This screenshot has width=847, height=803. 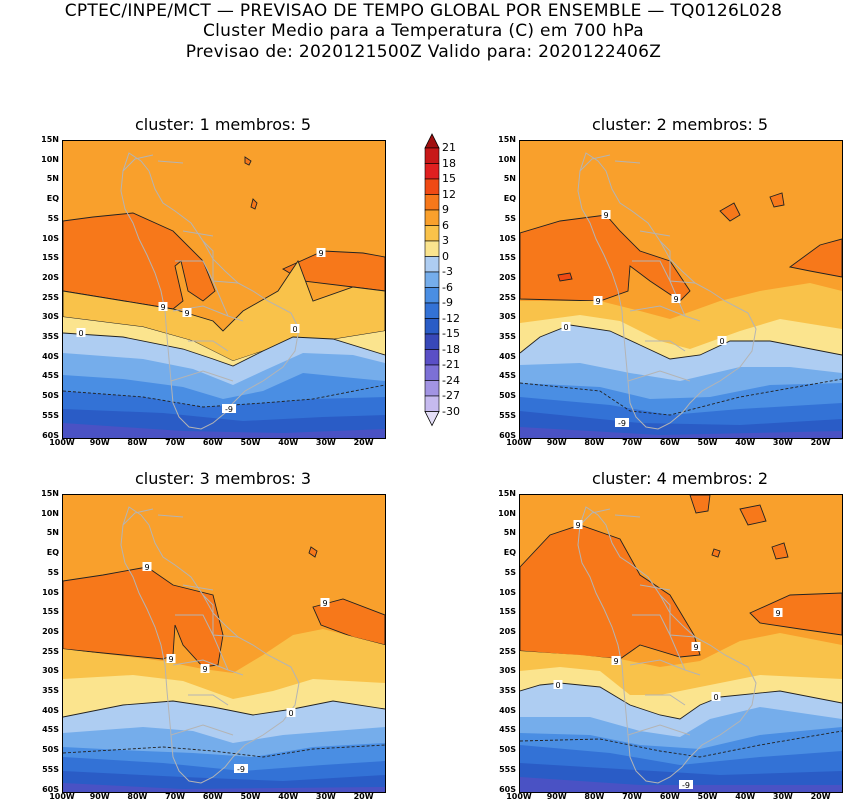 I want to click on lon-tick-label: 90W, so click(x=99, y=796).